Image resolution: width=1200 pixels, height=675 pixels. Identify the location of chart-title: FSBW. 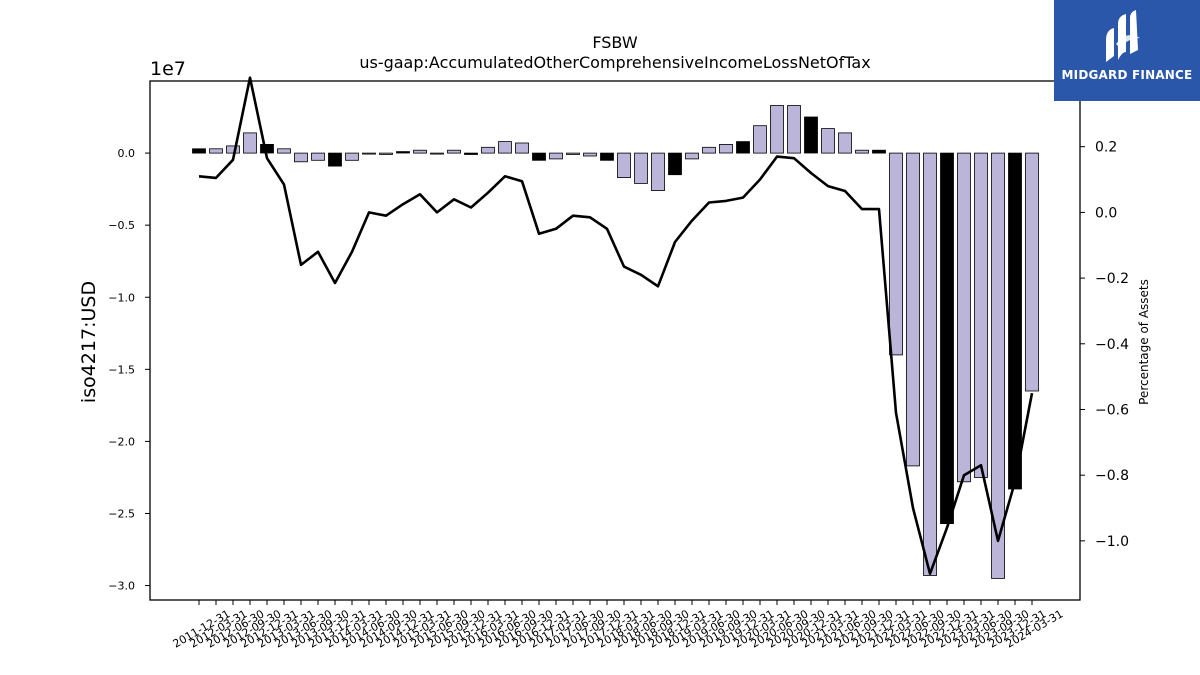
(614, 42).